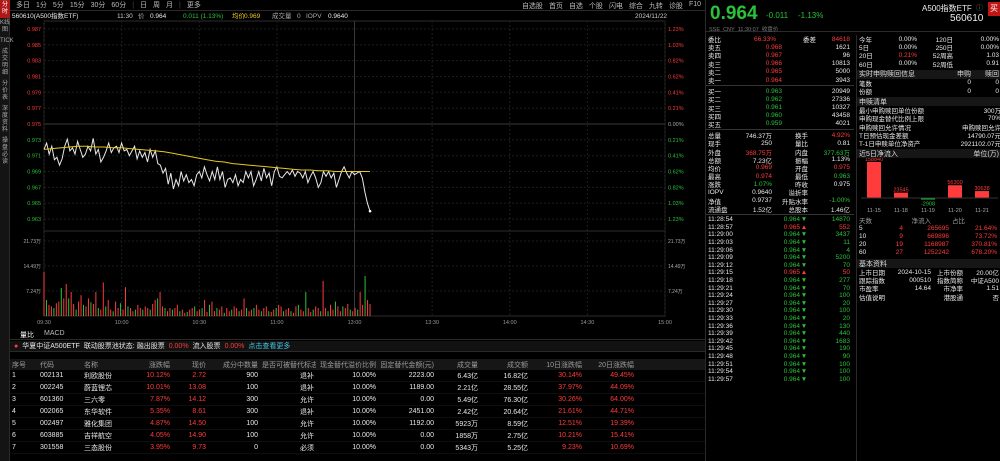 The width and height of the screenshot is (1000, 461). What do you see at coordinates (289, 365) in the screenshot?
I see `column-header: 是否可被替代标志` at bounding box center [289, 365].